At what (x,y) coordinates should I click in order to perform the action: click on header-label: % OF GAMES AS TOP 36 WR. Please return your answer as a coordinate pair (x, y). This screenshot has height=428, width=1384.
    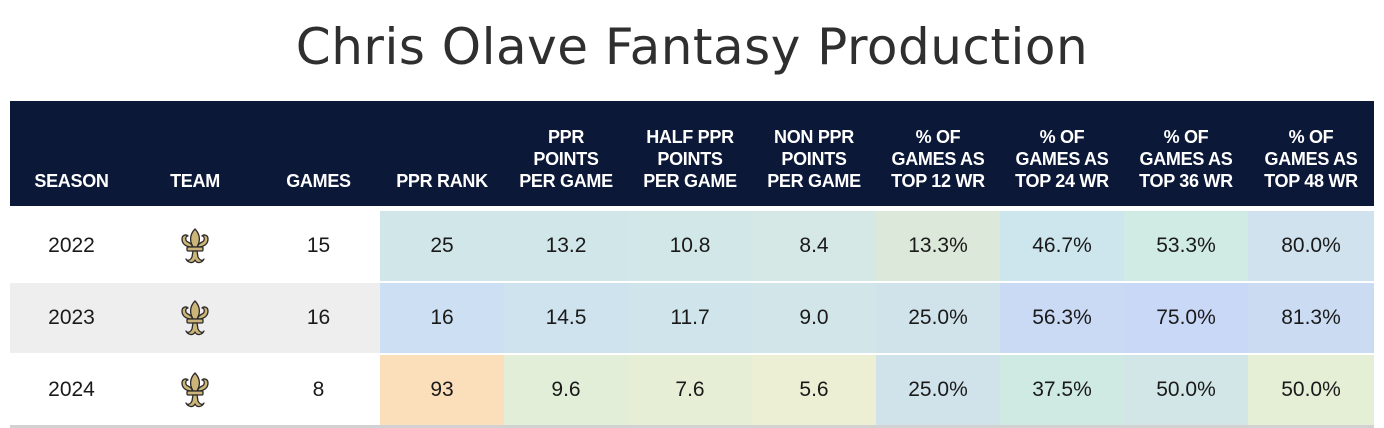
    Looking at the image, I should click on (1186, 159).